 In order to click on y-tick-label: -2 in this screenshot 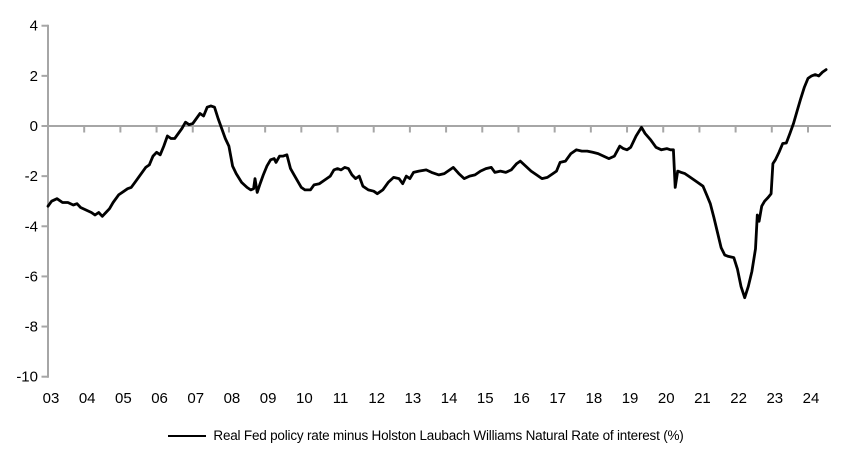, I will do `click(31, 176)`.